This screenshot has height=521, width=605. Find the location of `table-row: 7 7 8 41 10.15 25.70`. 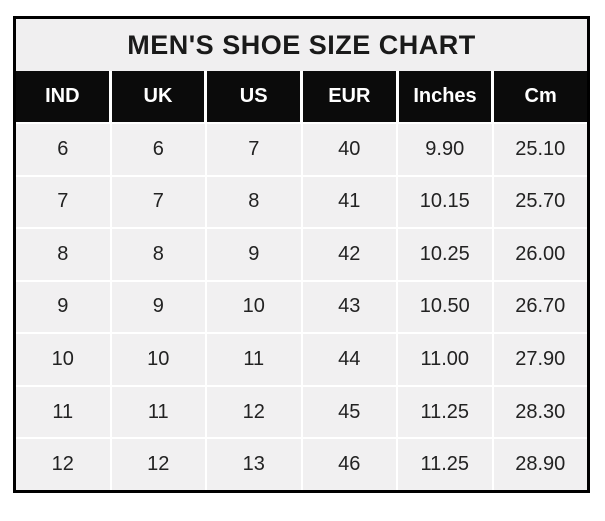

table-row: 7 7 8 41 10.15 25.70 is located at coordinates (301, 202).